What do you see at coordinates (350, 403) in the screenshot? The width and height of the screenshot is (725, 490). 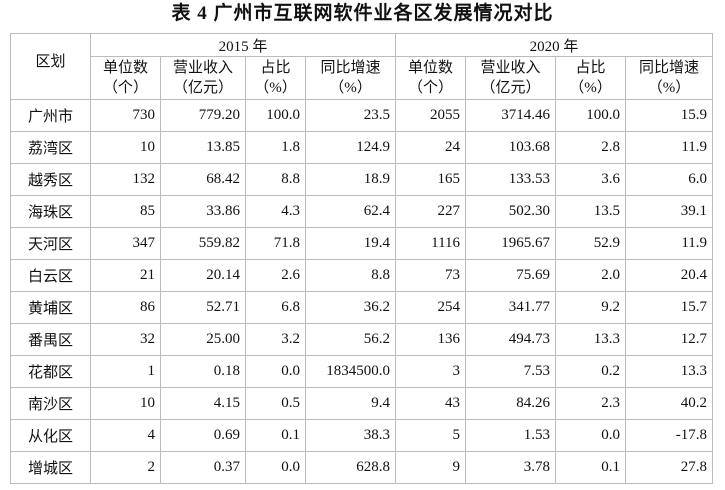 I see `value-cell: 9.4` at bounding box center [350, 403].